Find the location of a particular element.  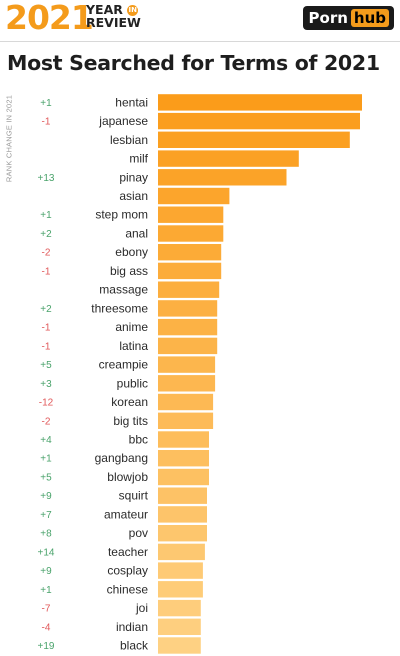

bar-asian is located at coordinates (194, 196).